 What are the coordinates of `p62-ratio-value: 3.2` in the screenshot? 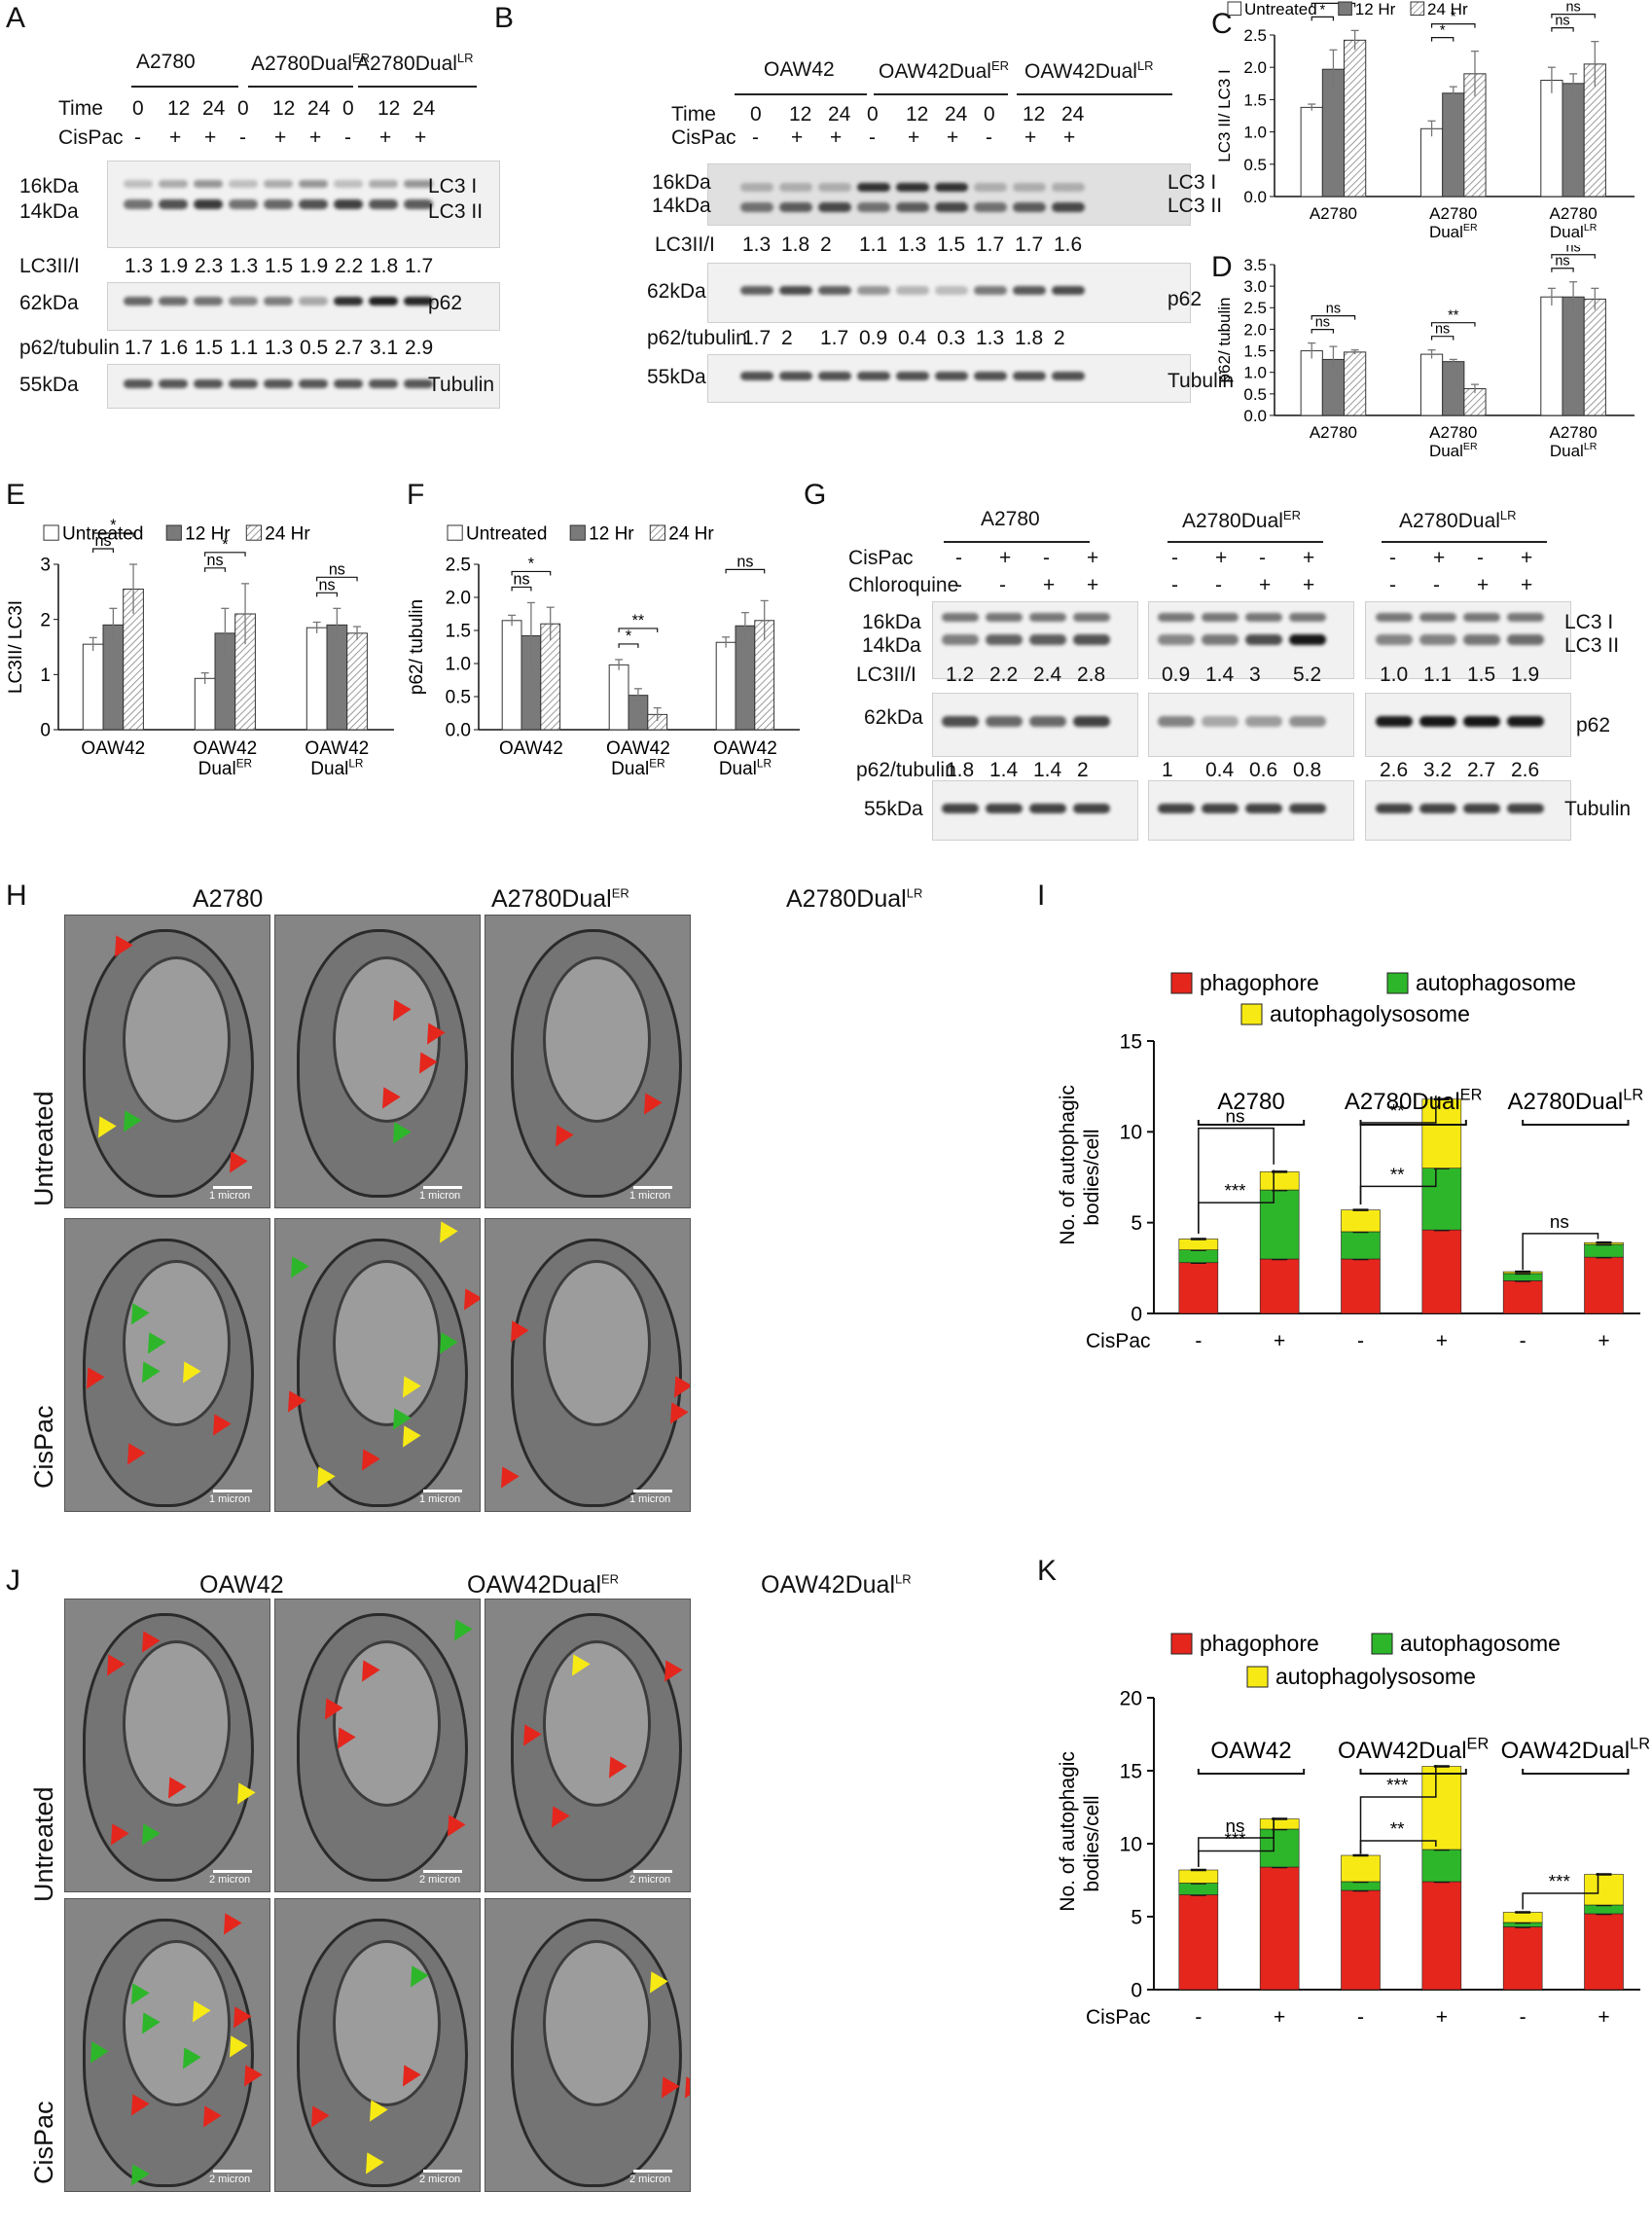 It's located at (1438, 770).